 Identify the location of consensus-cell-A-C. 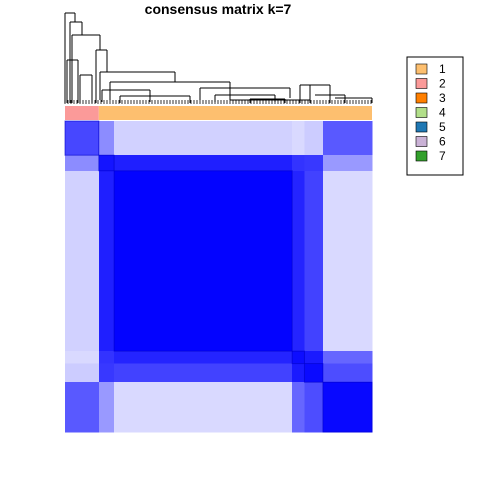
(203, 138).